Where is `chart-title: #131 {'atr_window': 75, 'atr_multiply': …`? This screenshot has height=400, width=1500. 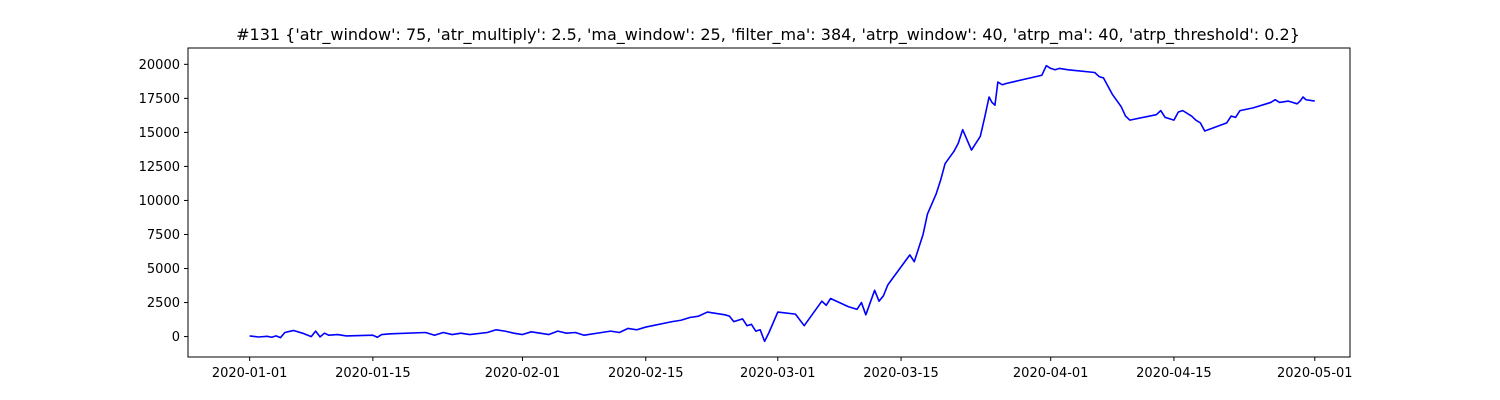 chart-title: #131 {'atr_window': 75, 'atr_multiply': … is located at coordinates (768, 35).